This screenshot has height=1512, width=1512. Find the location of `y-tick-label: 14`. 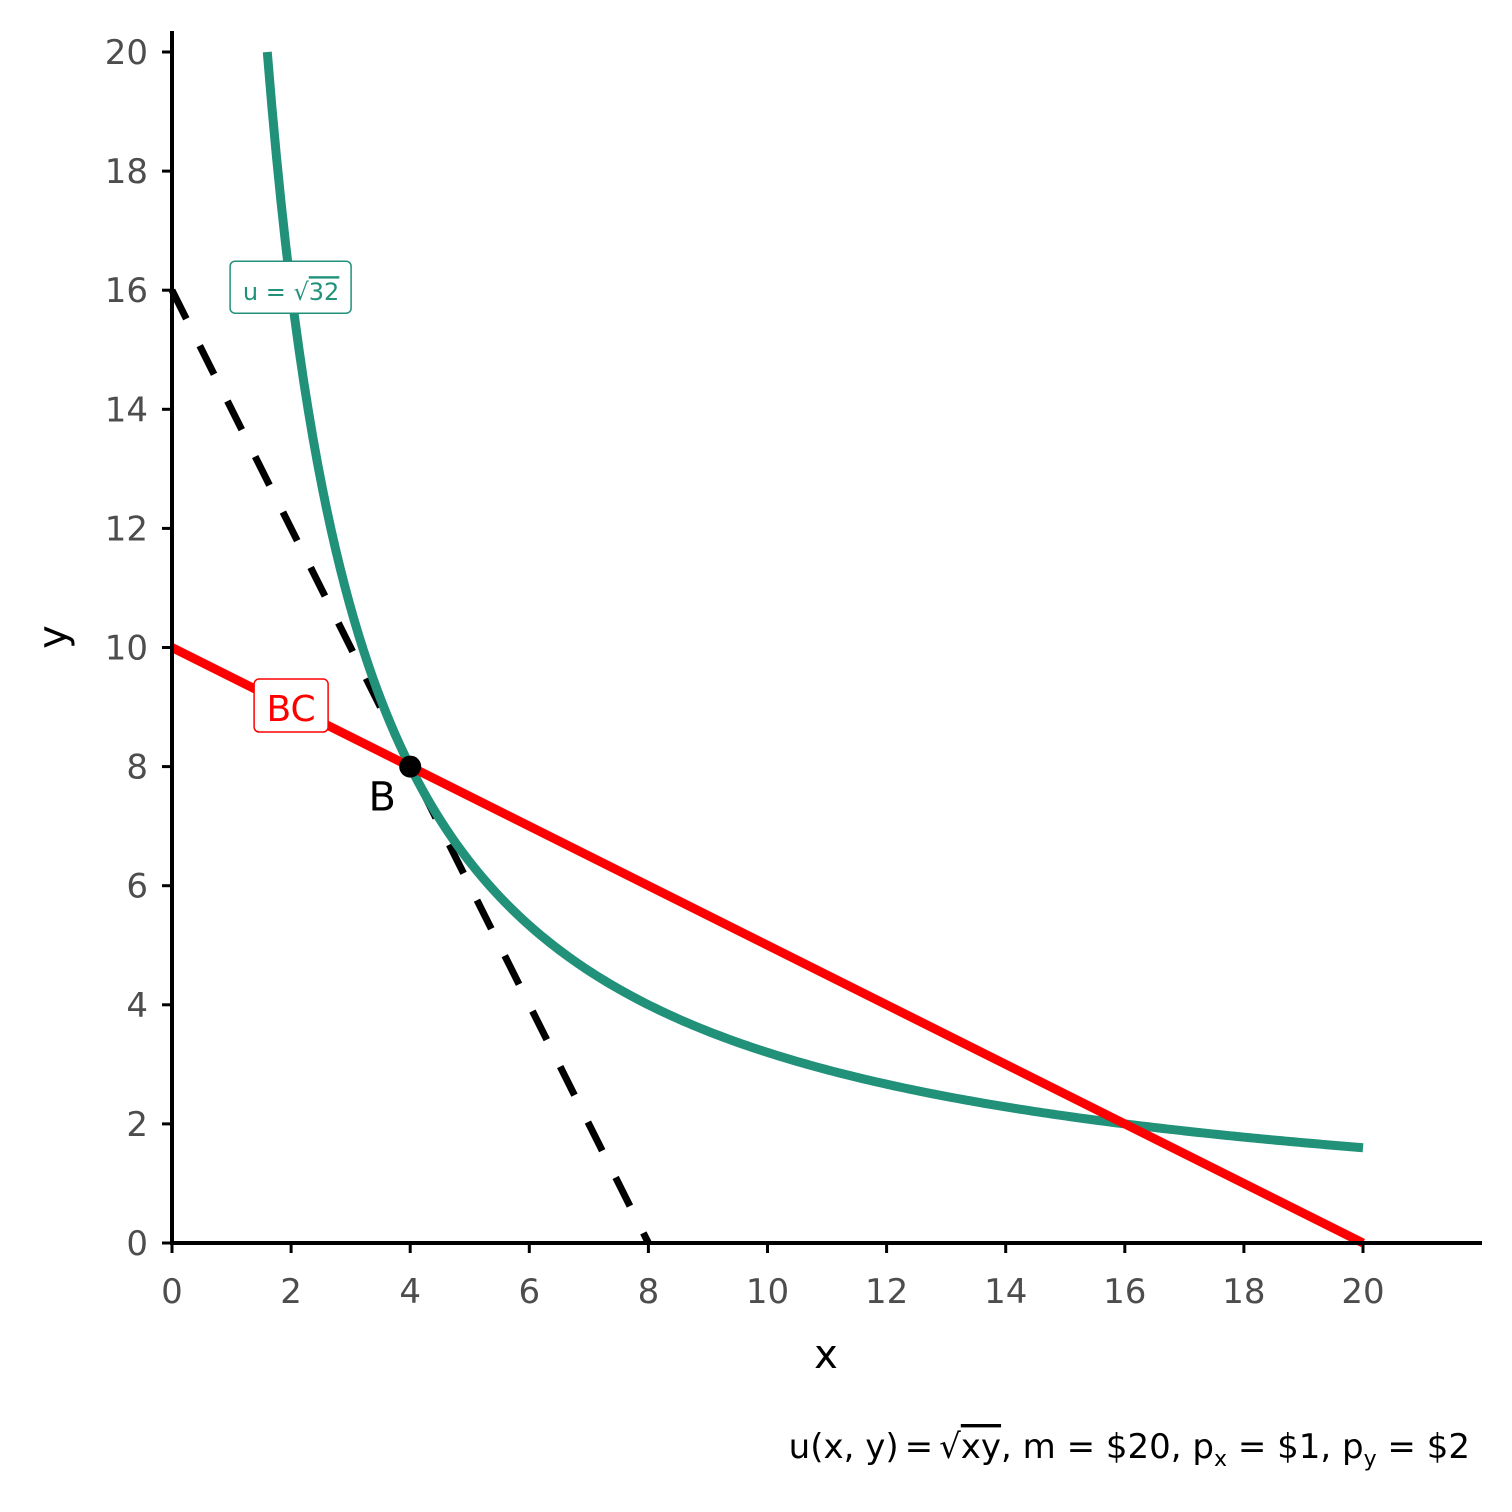

y-tick-label: 14 is located at coordinates (126, 410).